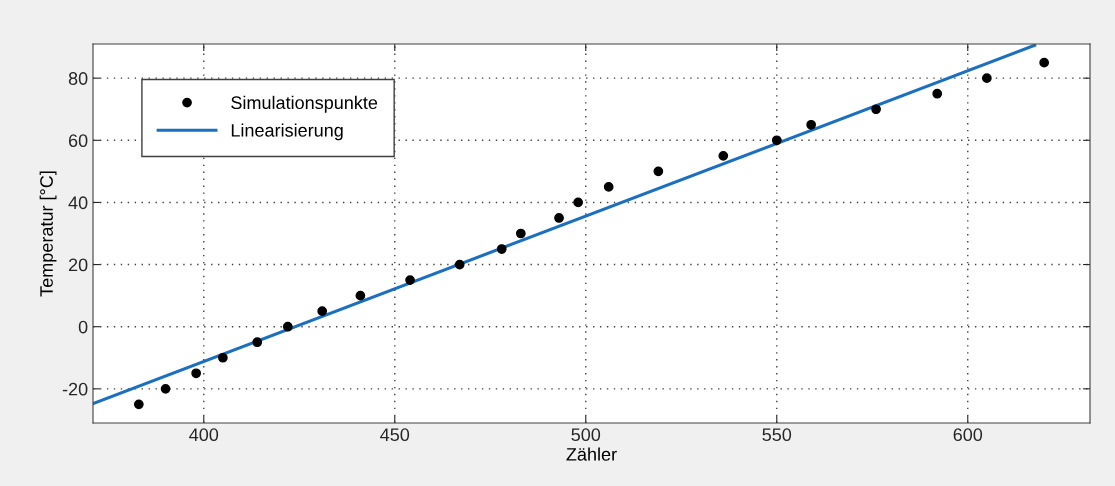 The width and height of the screenshot is (1115, 486). What do you see at coordinates (395, 435) in the screenshot?
I see `x-tick-label: 450` at bounding box center [395, 435].